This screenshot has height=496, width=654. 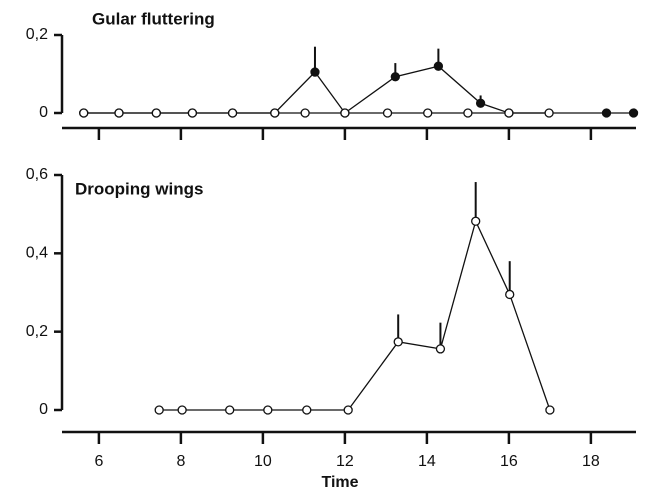 I want to click on series-line, so click(x=358, y=89).